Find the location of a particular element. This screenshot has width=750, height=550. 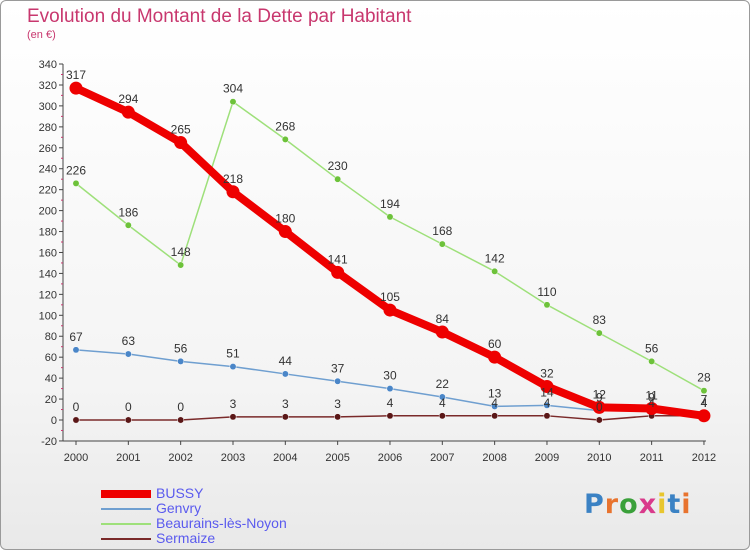

y-tick-label: 260 is located at coordinates (48, 149).